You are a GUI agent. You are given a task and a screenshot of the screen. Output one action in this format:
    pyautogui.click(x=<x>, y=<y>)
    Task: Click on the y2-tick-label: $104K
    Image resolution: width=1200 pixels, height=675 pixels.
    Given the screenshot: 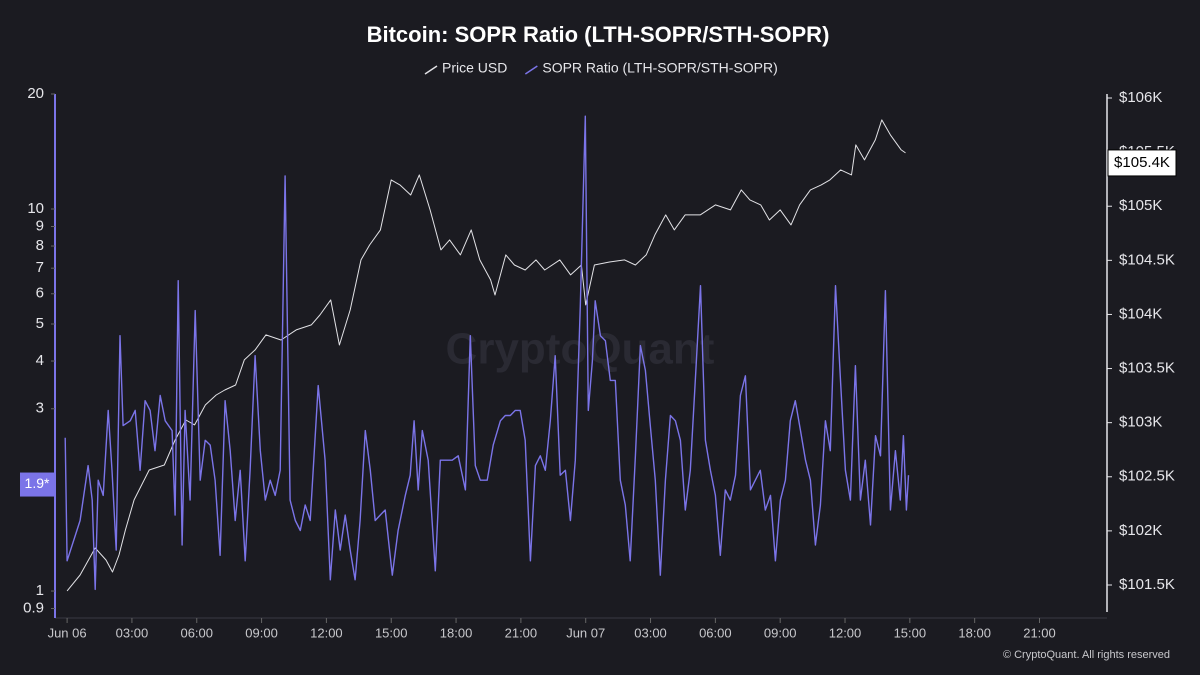 What is the action you would take?
    pyautogui.click(x=1140, y=313)
    